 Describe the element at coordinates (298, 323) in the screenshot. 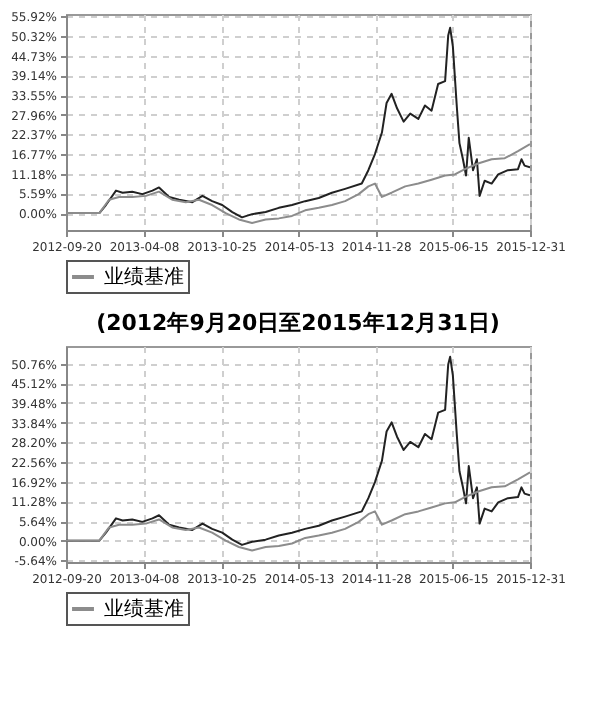

I see `chart-subtitle: (2012年9月20日至2015年12月31日)` at that location.